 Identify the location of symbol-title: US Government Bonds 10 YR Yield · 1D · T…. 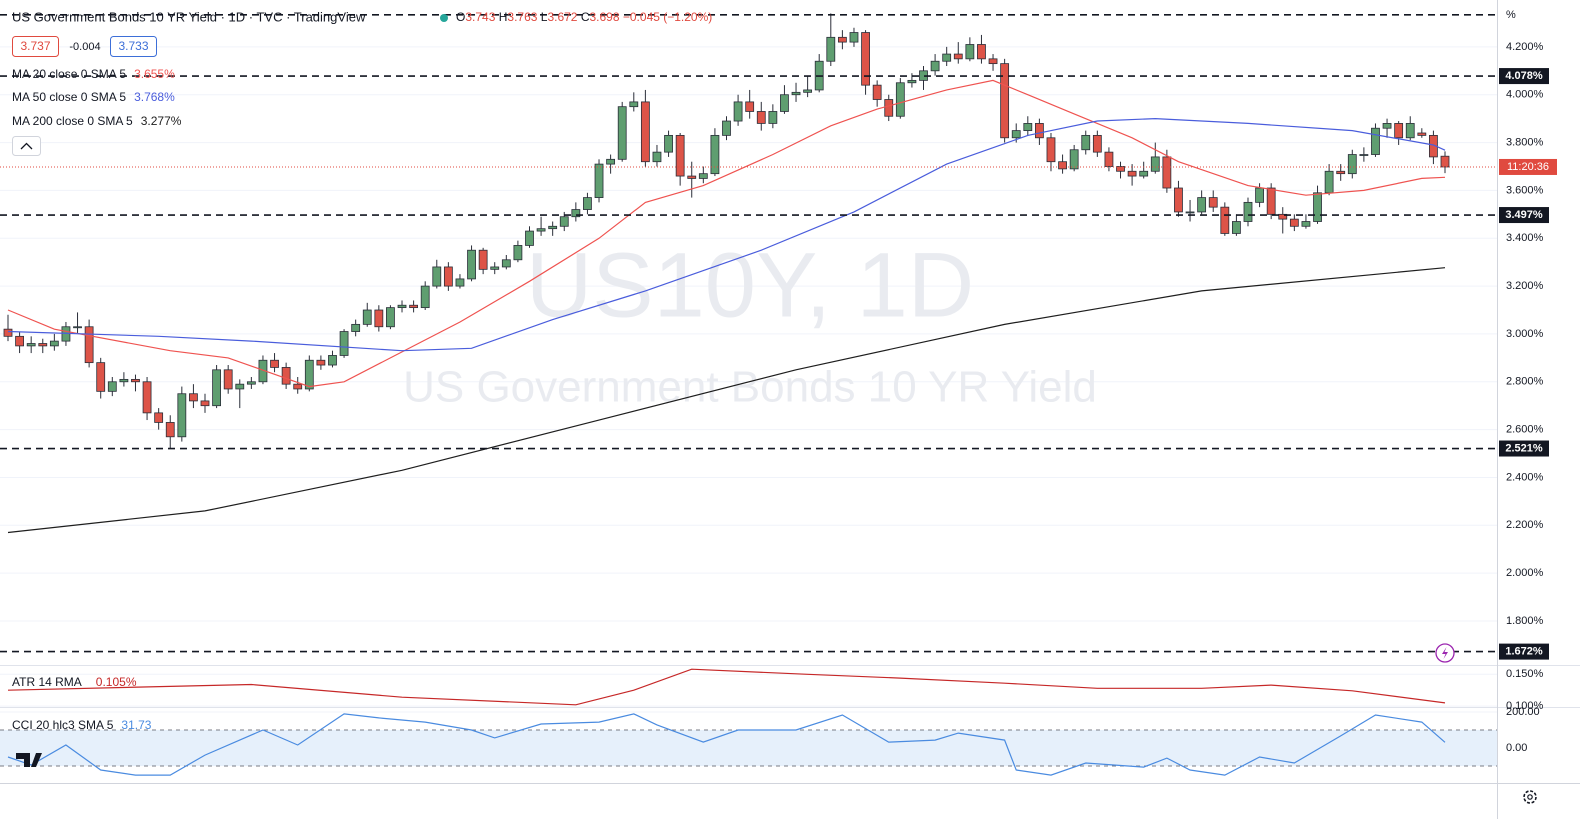
(189, 16).